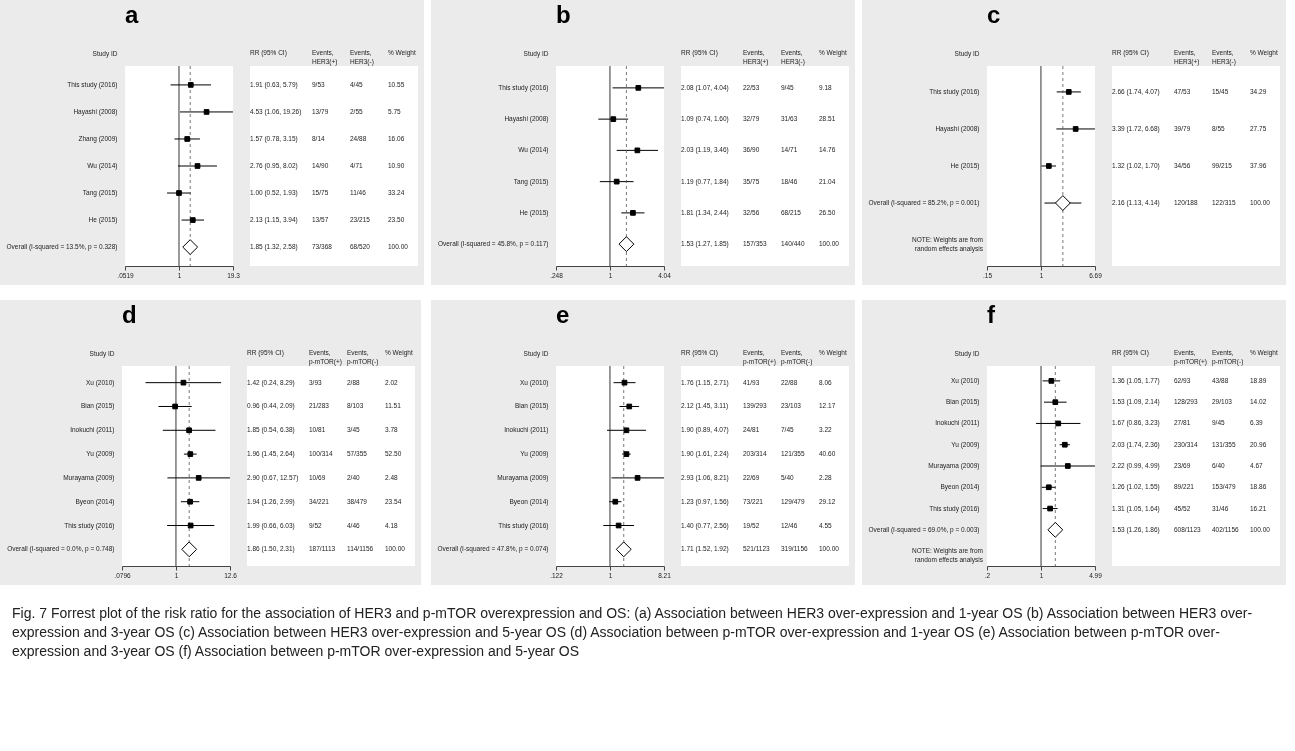 This screenshot has width=1295, height=751. I want to click on chart-title: b, so click(563, 14).